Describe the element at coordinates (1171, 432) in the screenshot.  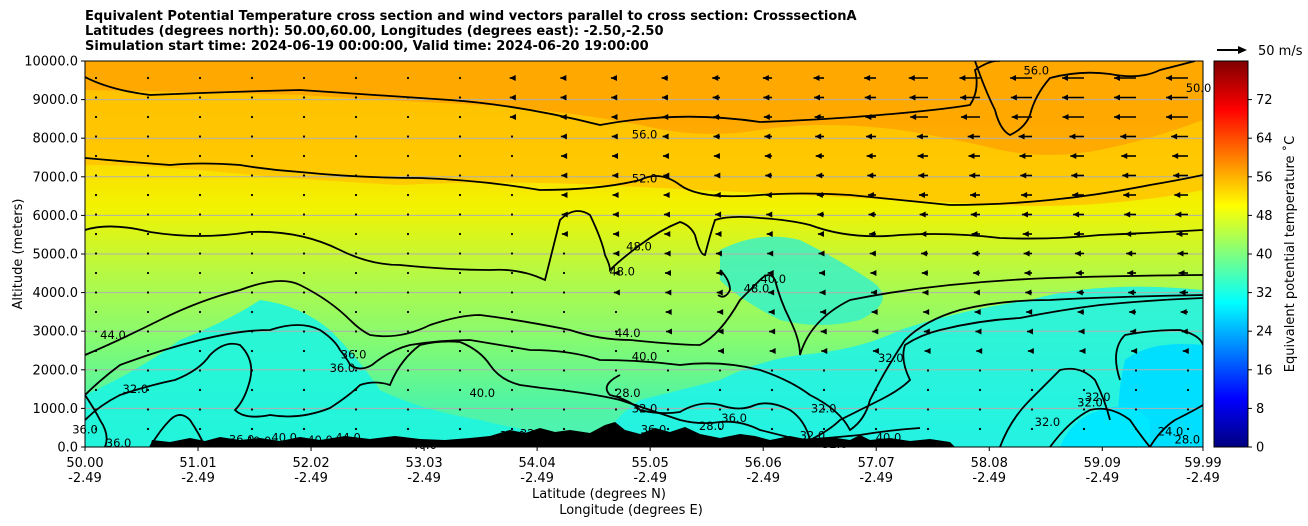
I see `contour-label-text: 24.0` at that location.